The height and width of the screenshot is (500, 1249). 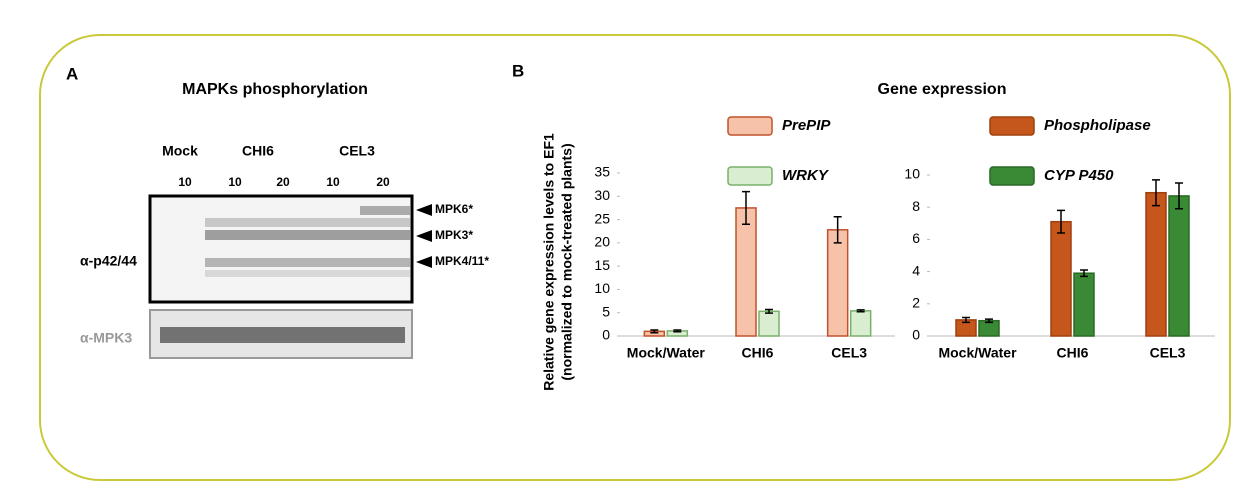 I want to click on band-label: MPK6*, so click(x=454, y=209).